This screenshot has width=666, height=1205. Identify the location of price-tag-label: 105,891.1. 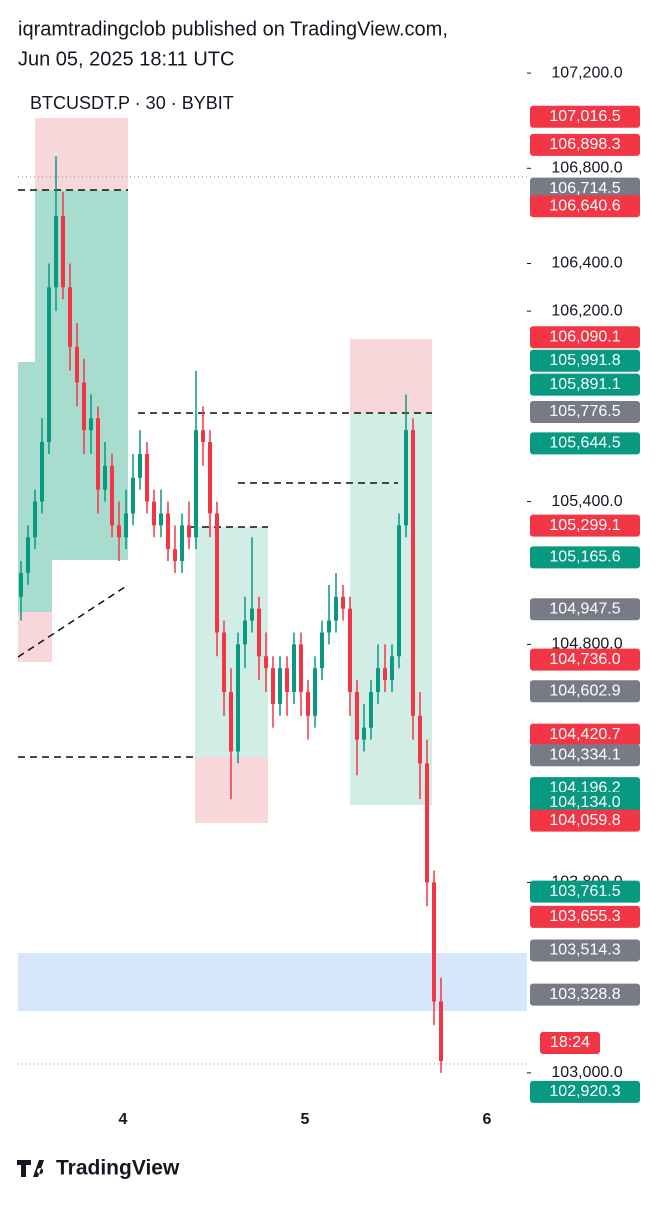
(584, 384).